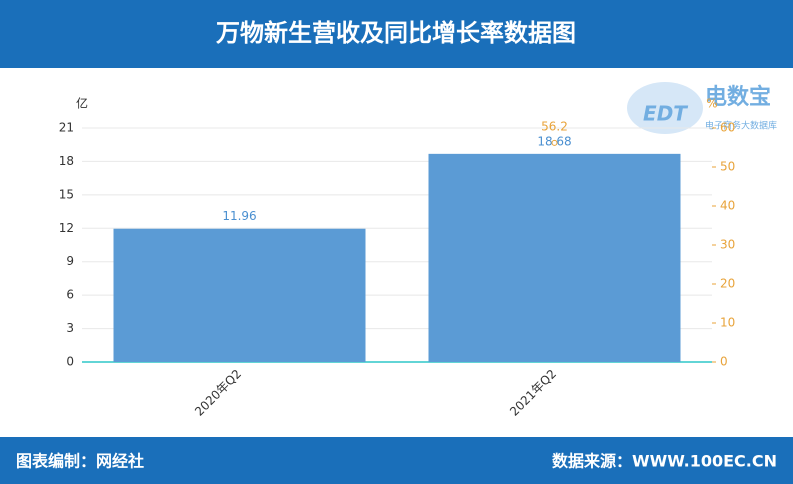 The width and height of the screenshot is (793, 484). Describe the element at coordinates (239, 216) in the screenshot. I see `bar-value-label: 11.96` at that location.